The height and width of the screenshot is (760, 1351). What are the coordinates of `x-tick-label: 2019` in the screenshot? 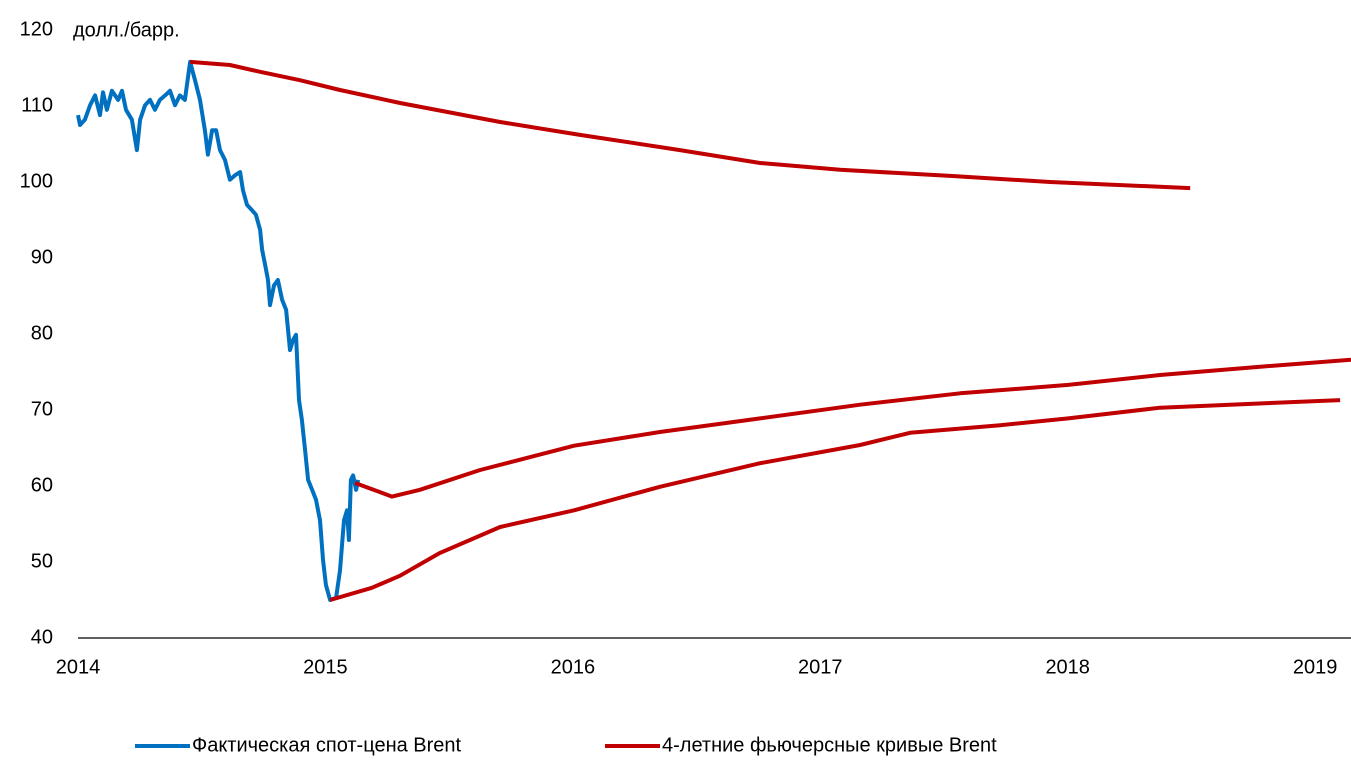 It's located at (1315, 667).